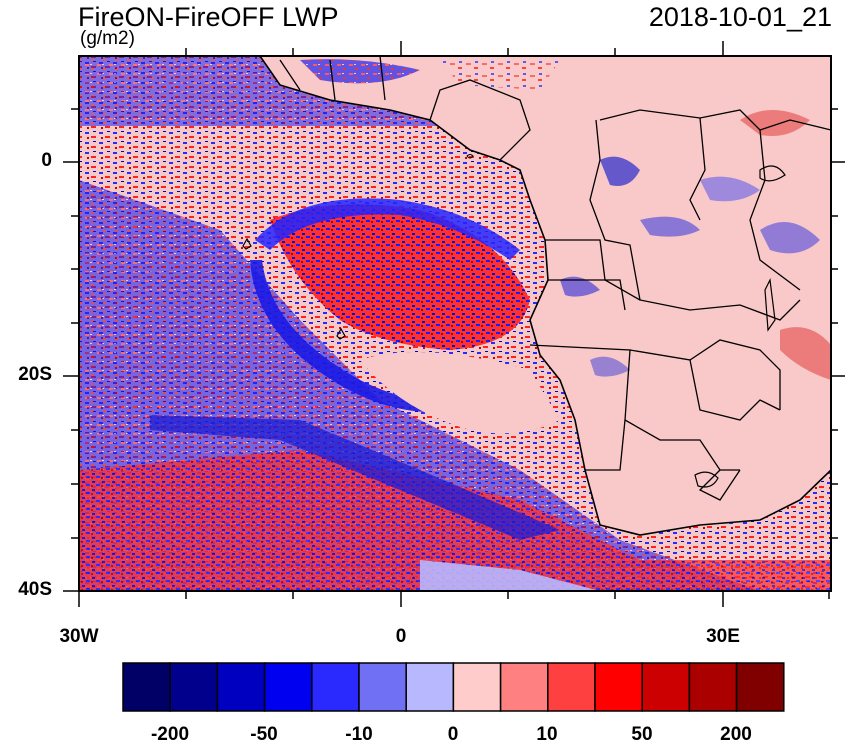  I want to click on colorbar-label-10: 10, so click(547, 734).